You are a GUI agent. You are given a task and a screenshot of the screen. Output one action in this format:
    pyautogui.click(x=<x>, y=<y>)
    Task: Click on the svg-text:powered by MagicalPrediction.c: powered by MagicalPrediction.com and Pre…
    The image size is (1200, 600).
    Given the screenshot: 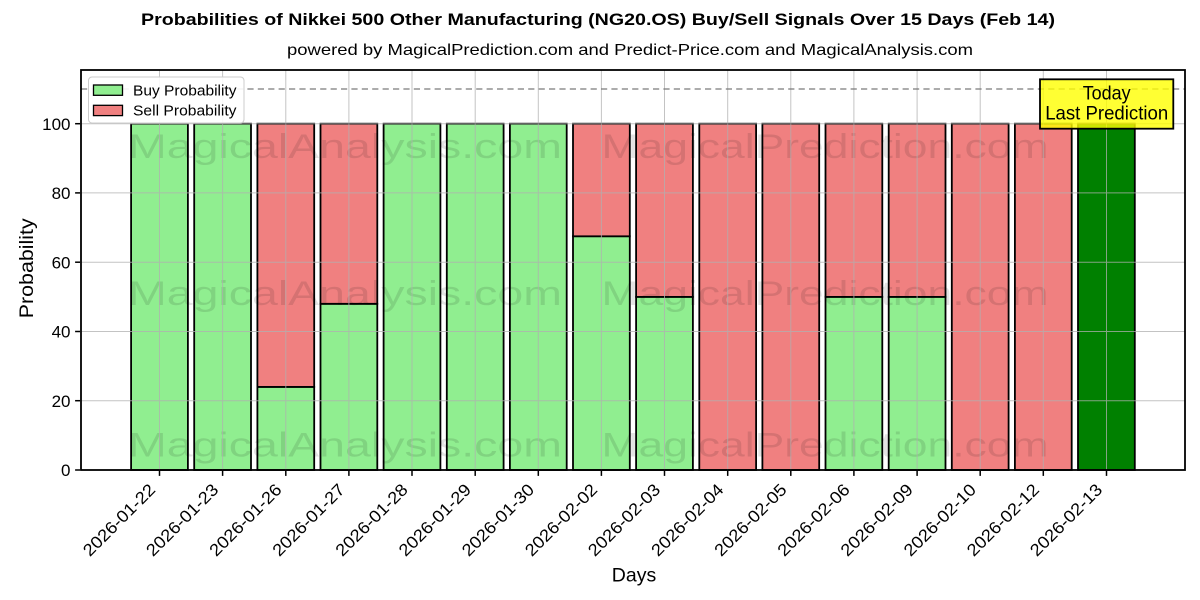 What is the action you would take?
    pyautogui.click(x=630, y=50)
    